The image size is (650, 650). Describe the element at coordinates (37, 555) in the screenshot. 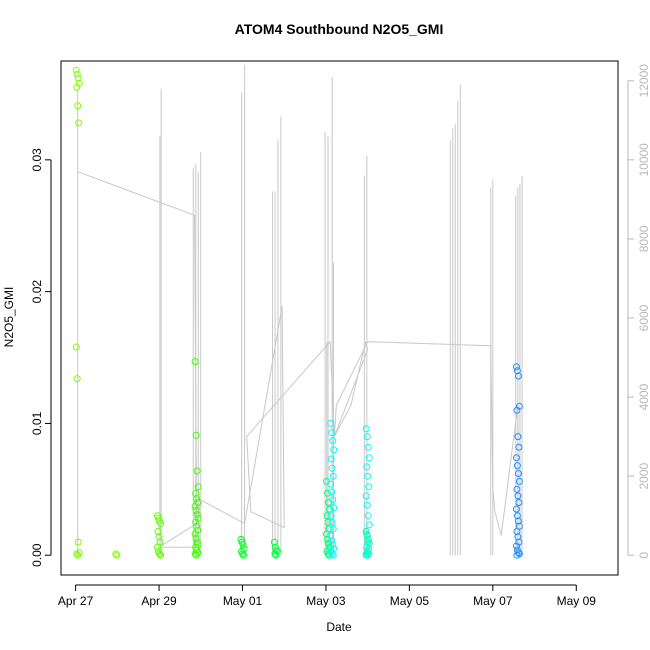

I see `y-tick-label: 0.00` at that location.